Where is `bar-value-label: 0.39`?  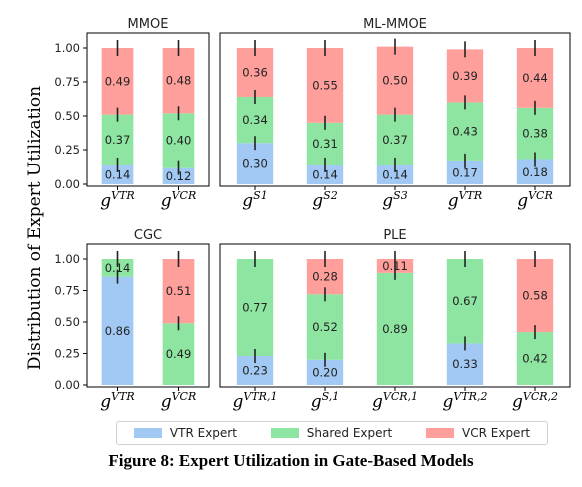 bar-value-label: 0.39 is located at coordinates (465, 76).